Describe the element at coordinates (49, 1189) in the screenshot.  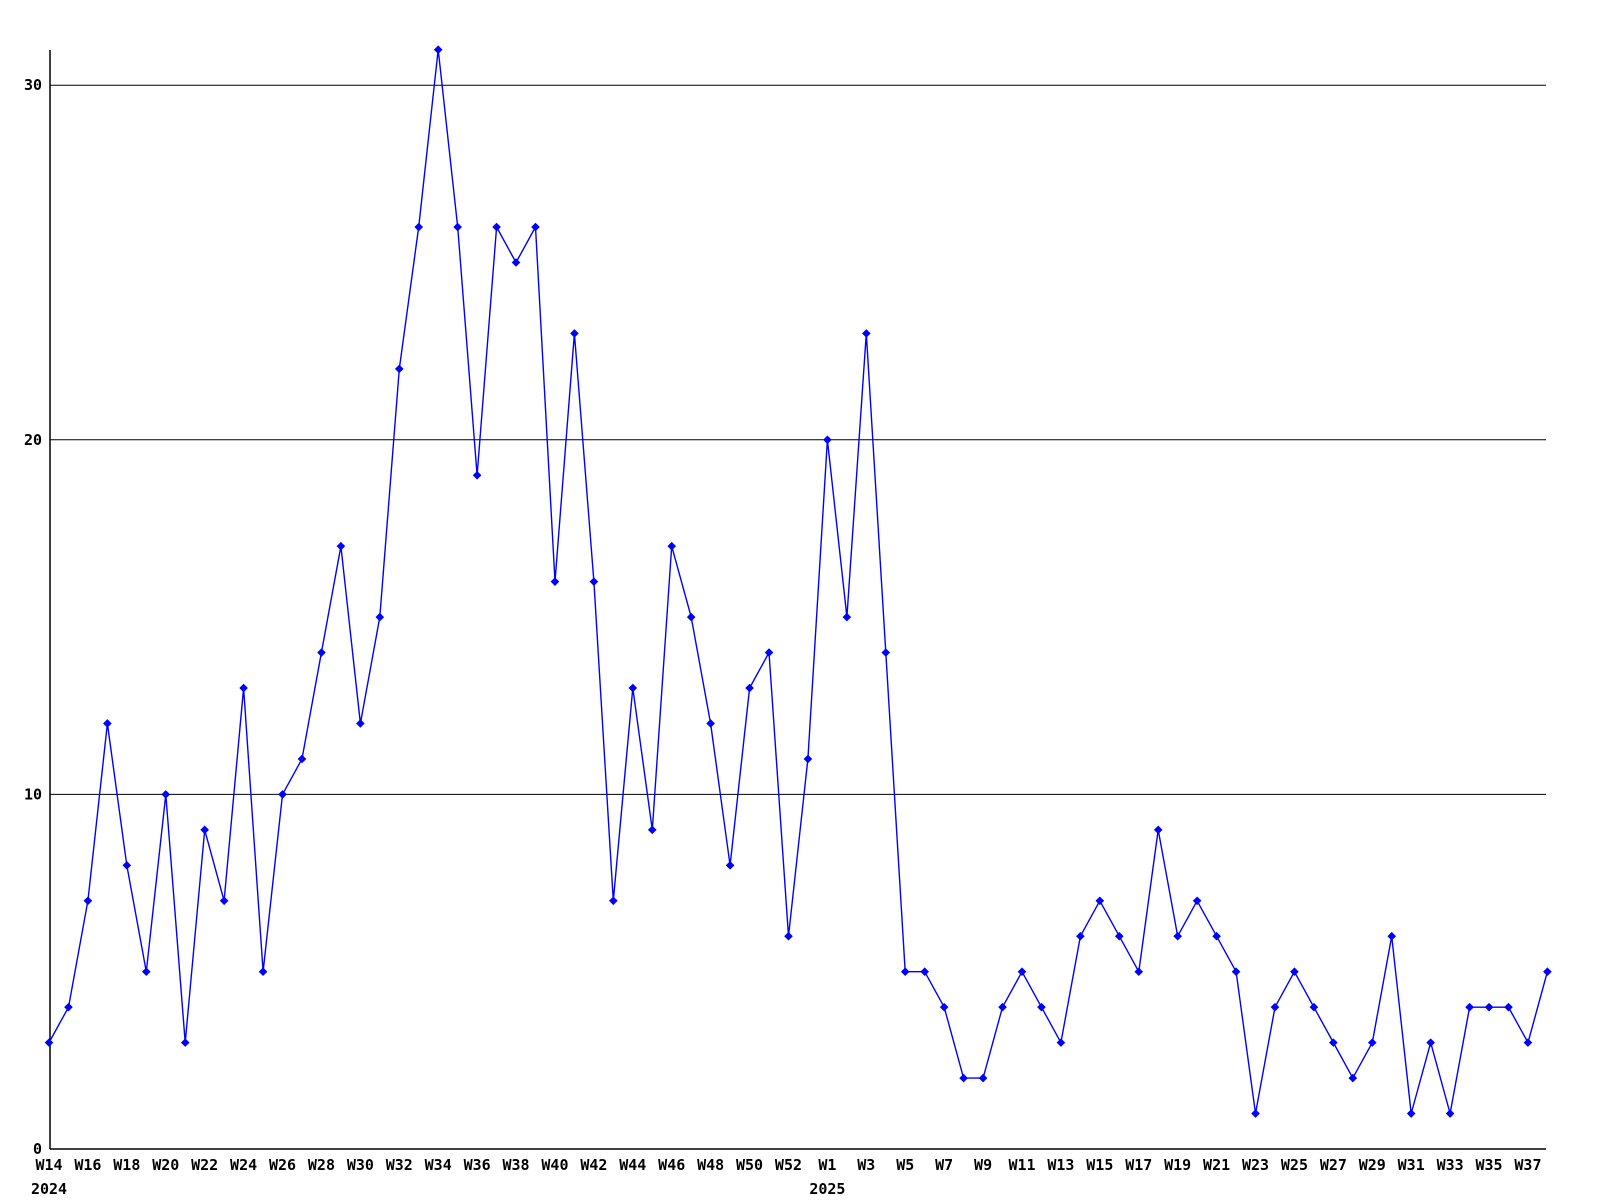
I see `x-year-label: 2024` at that location.